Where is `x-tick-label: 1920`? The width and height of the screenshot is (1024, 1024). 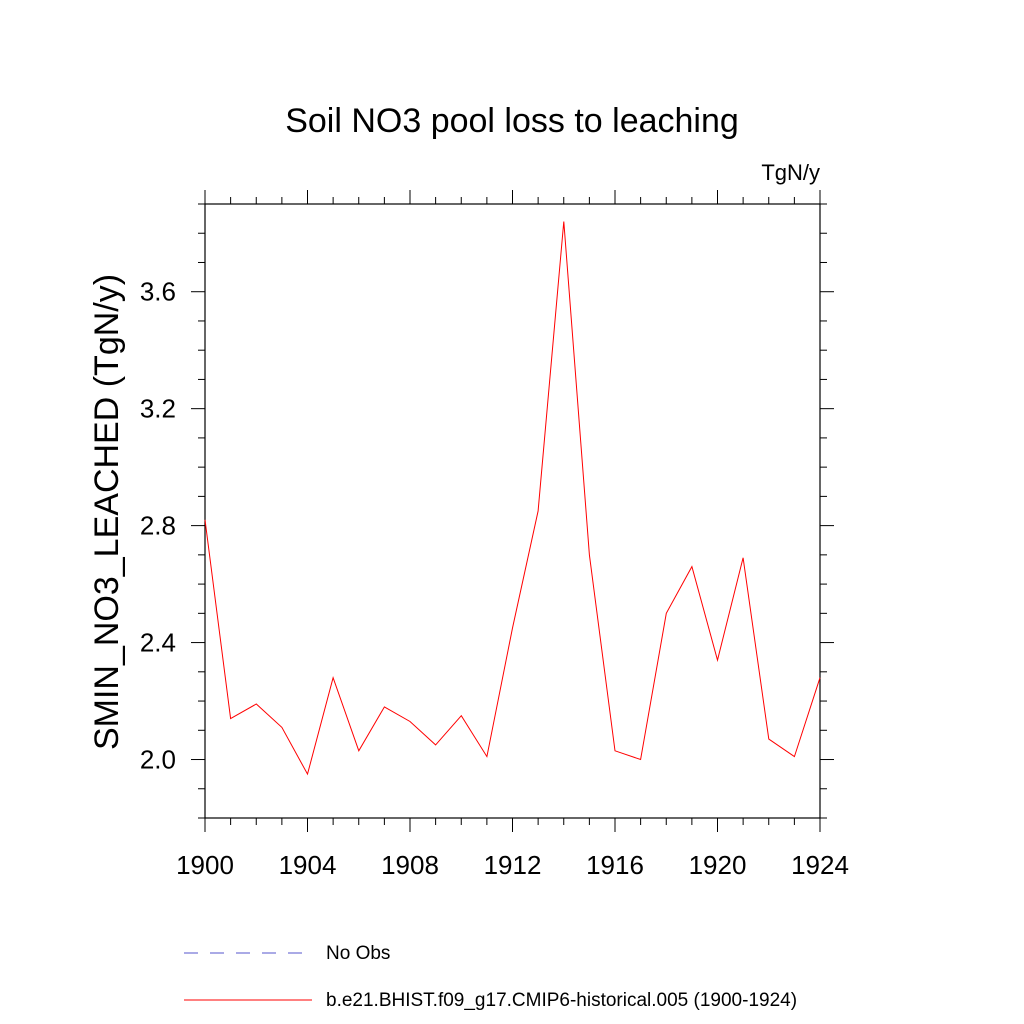
x-tick-label: 1920 is located at coordinates (718, 865).